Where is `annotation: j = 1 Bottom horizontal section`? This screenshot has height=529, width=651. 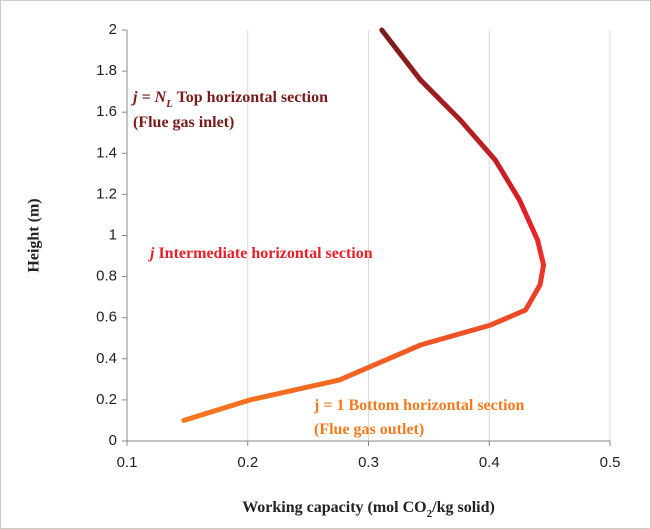
annotation: j = 1 Bottom horizontal section is located at coordinates (419, 405).